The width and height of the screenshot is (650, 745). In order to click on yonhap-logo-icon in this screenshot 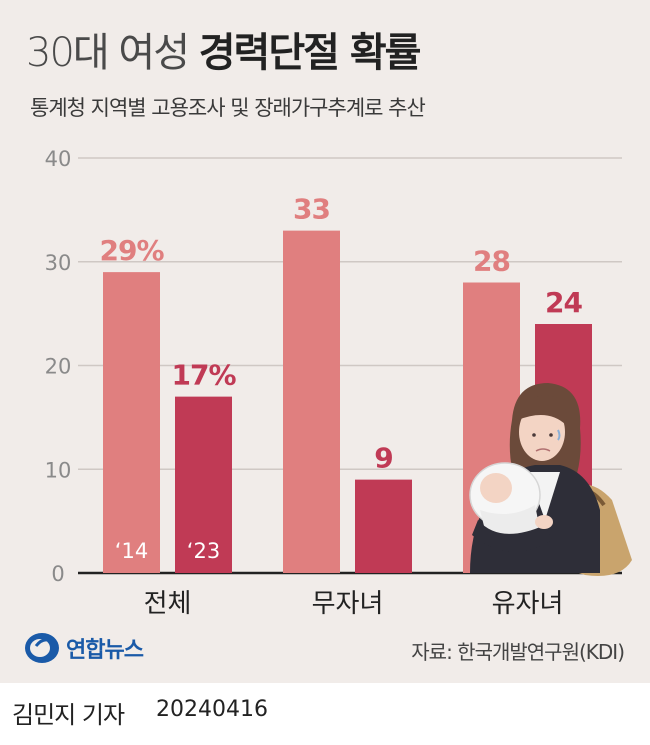, I will do `click(42, 648)`.